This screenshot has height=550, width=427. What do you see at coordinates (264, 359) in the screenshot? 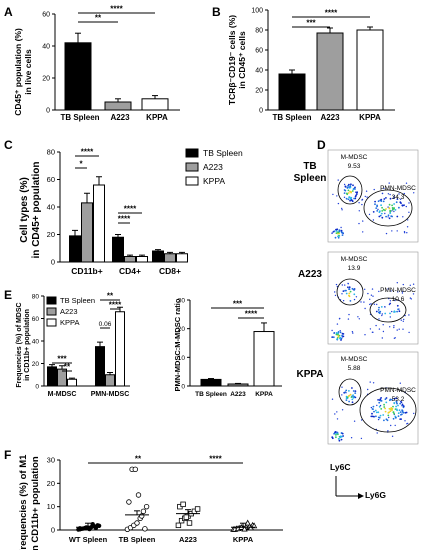
I see `panel-e-right-bar` at bounding box center [264, 359].